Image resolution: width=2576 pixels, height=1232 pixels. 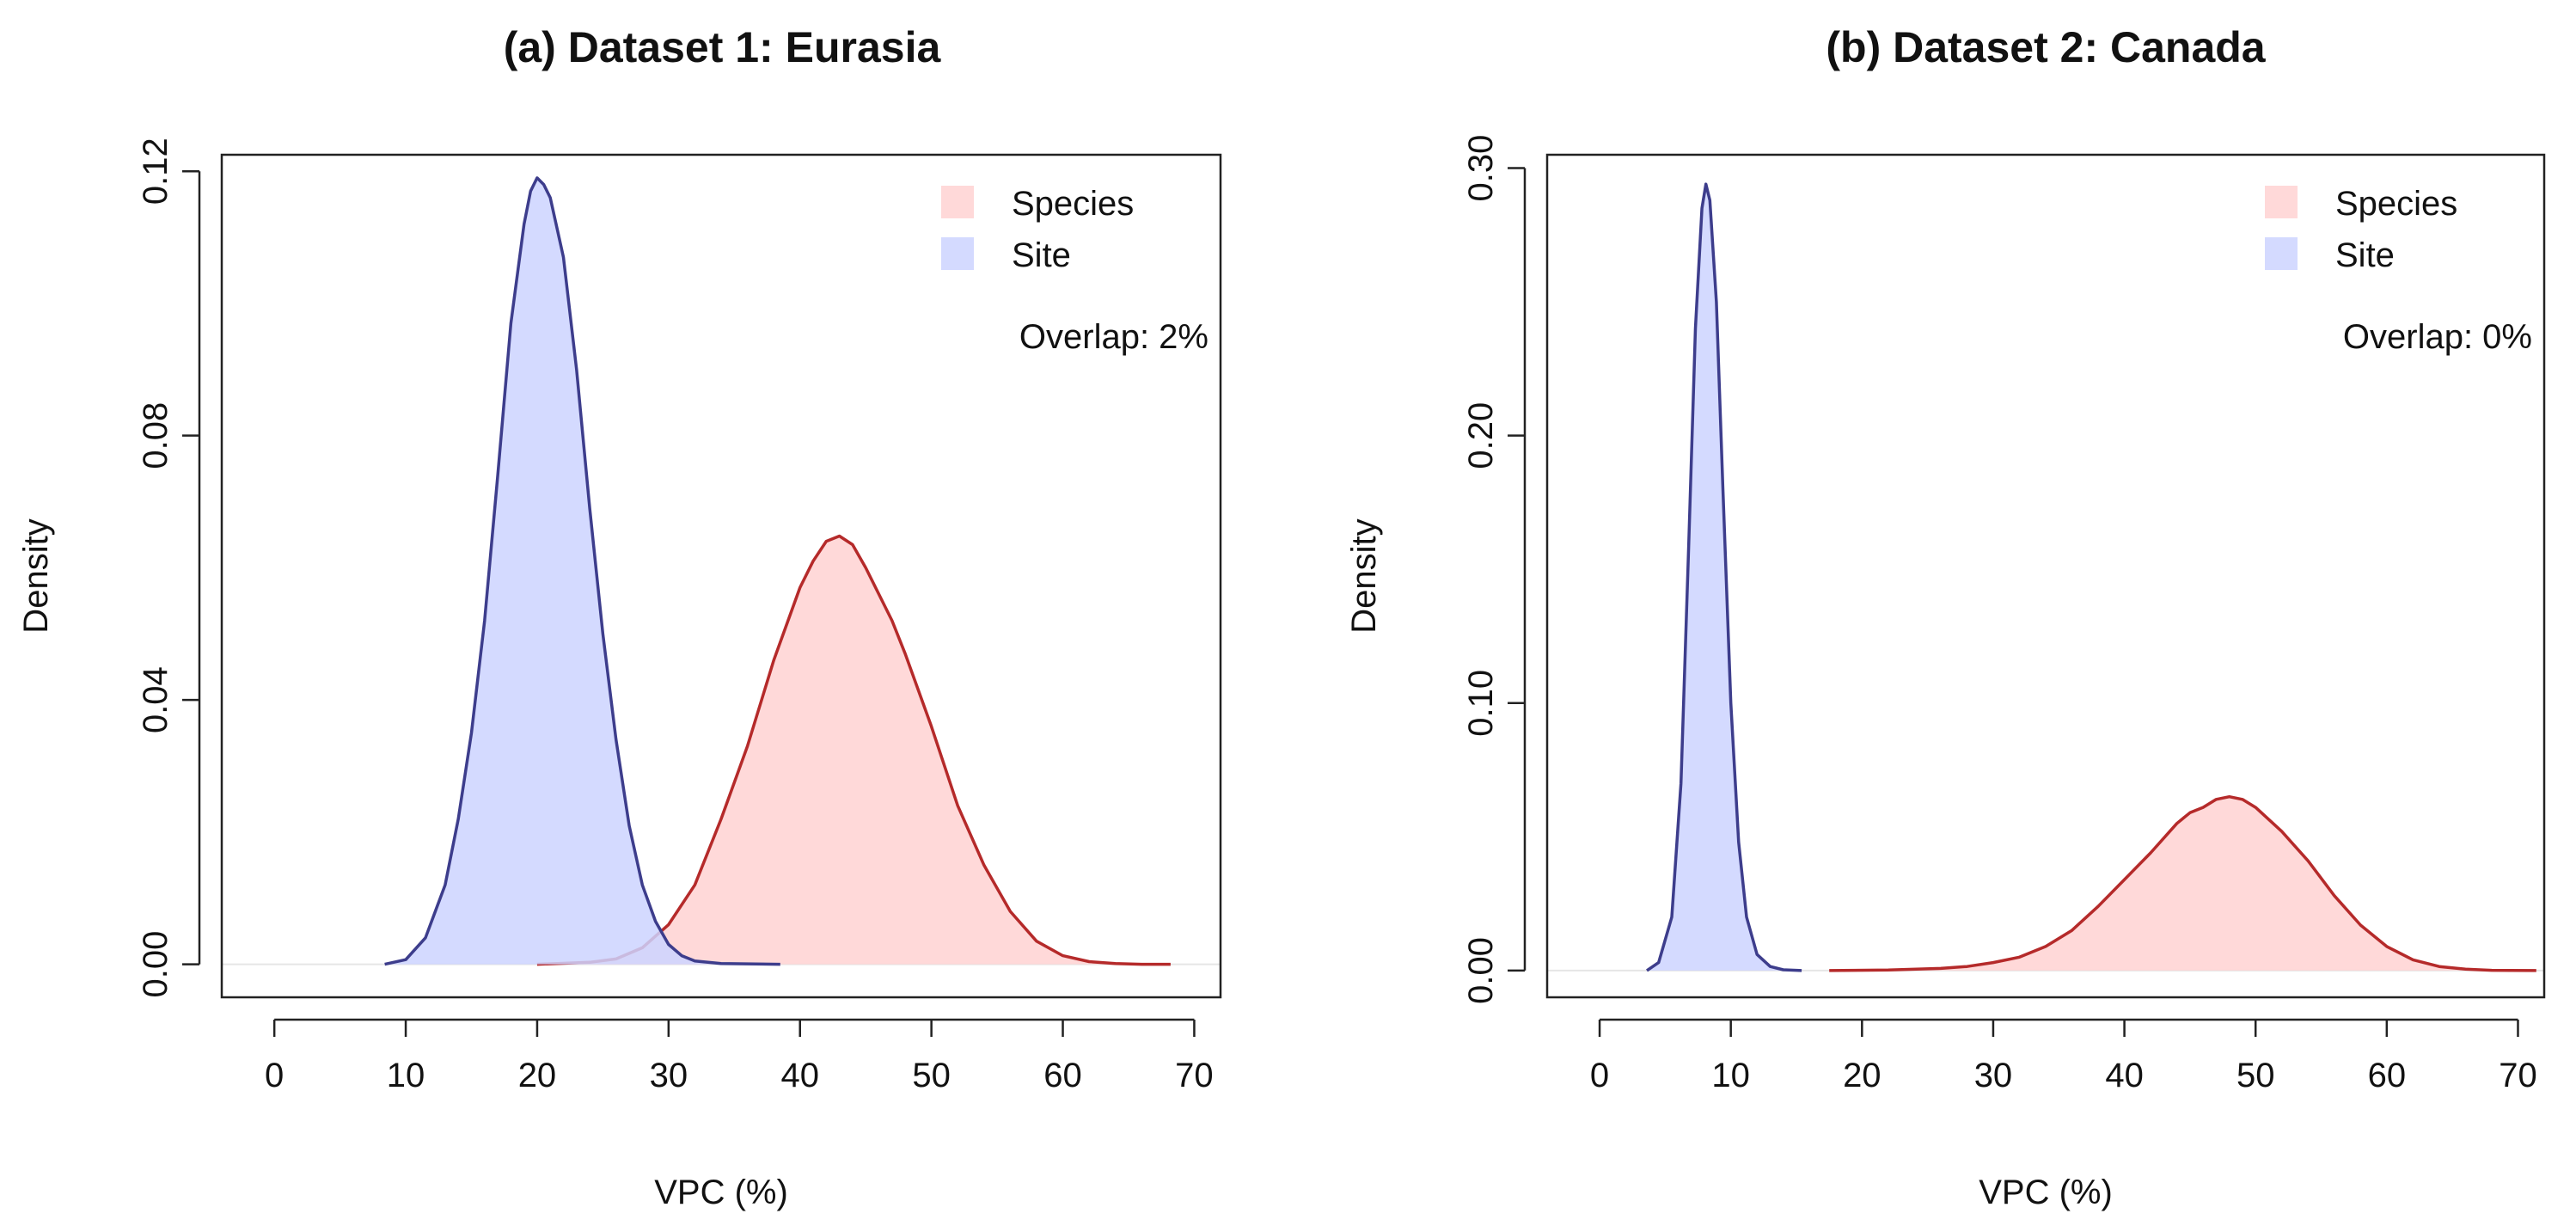 What do you see at coordinates (537, 1075) in the screenshot?
I see `chart-a-x-tick-label: 20` at bounding box center [537, 1075].